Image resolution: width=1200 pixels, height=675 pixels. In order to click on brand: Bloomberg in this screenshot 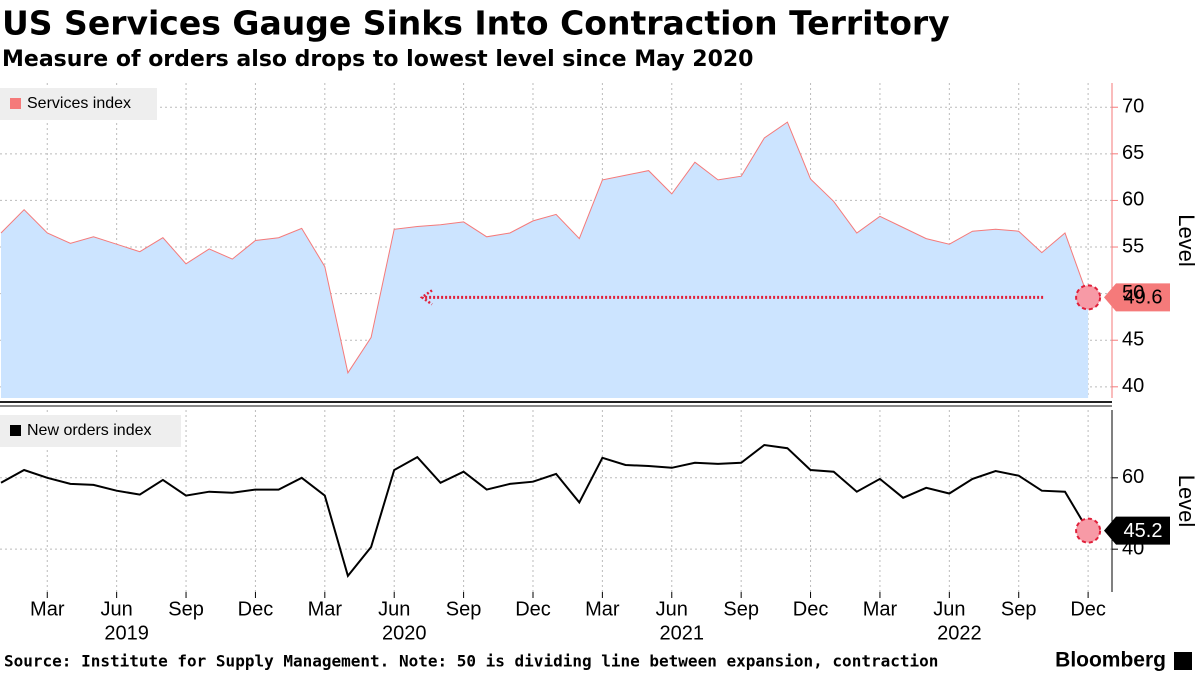, I will do `click(1110, 660)`.